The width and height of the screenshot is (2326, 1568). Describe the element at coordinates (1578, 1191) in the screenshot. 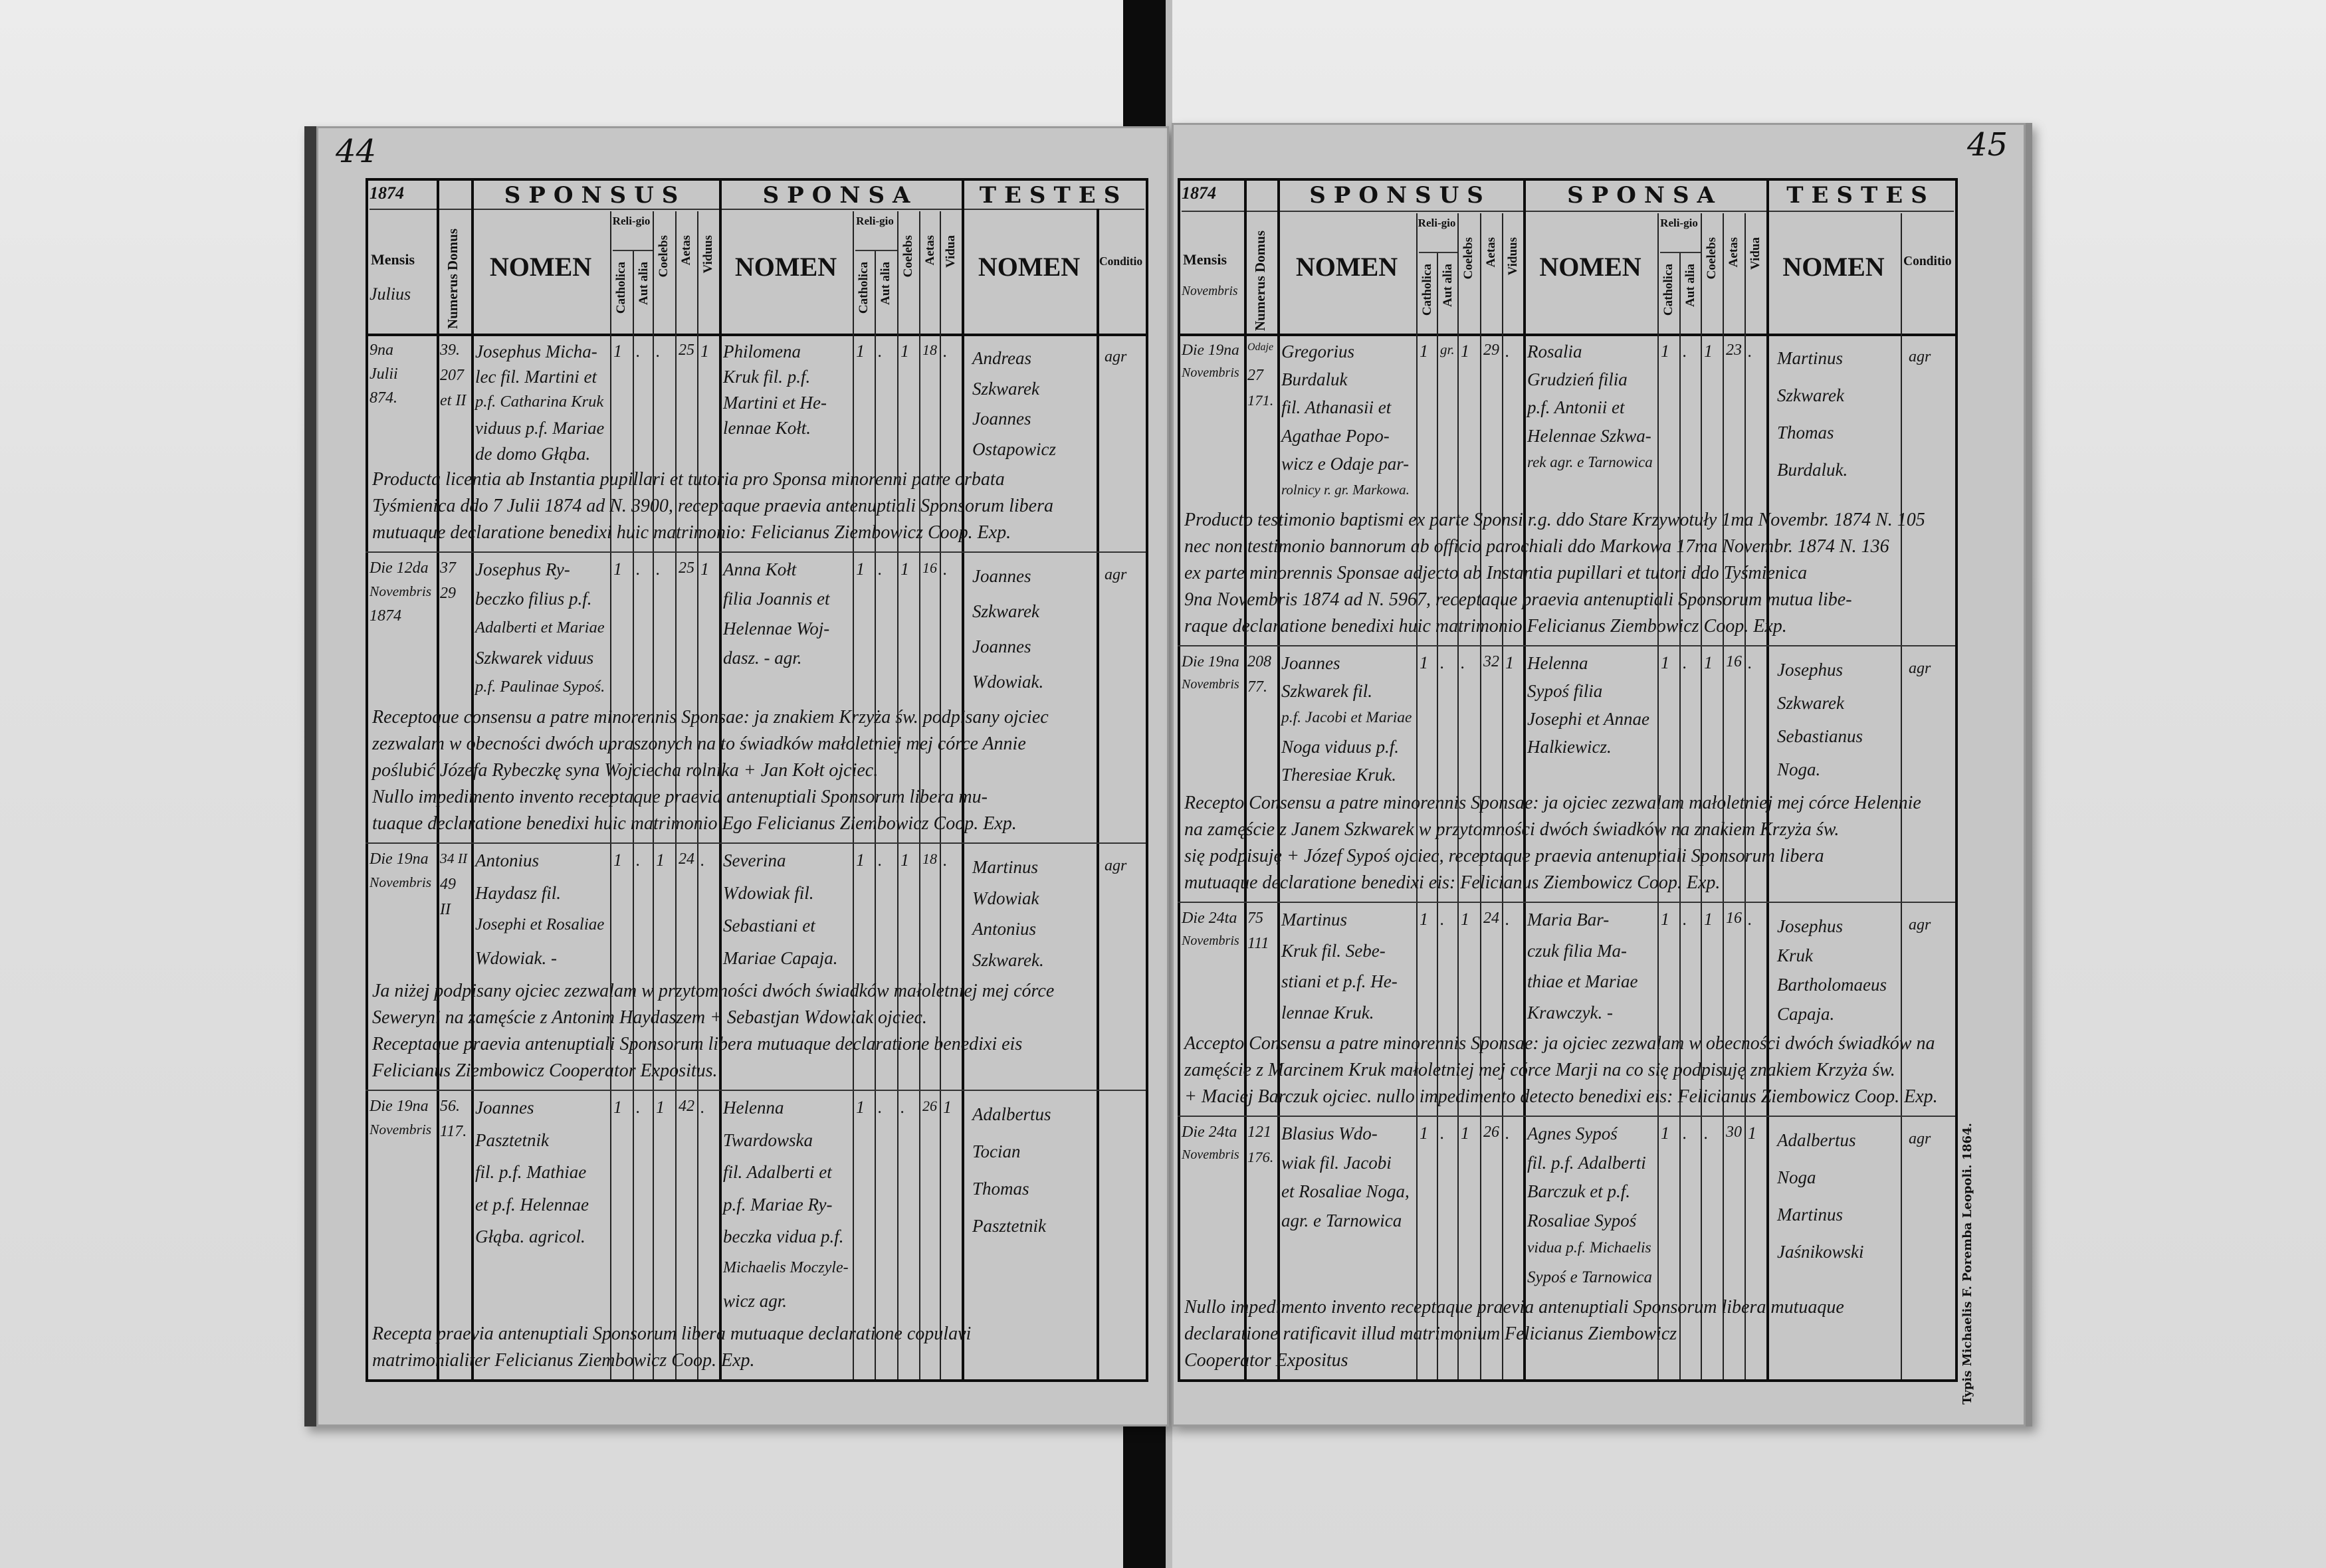

I see `bride-name-line: Barczuk et p.f.` at that location.